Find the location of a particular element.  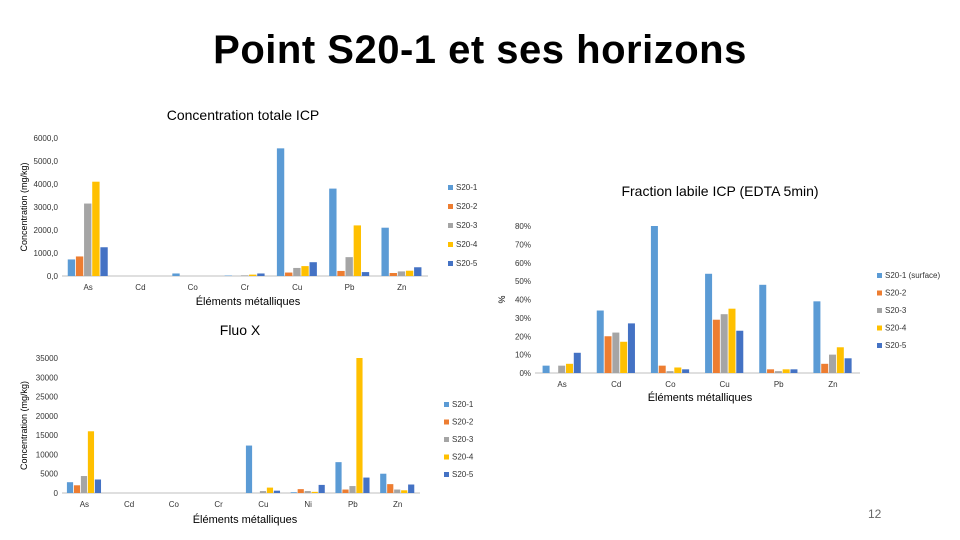

y-tick-label: 40% is located at coordinates (523, 300).